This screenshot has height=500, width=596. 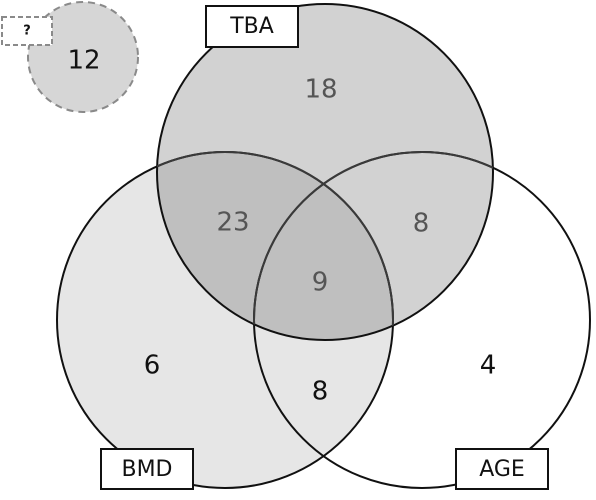 I want to click on age-label: AGE, so click(x=502, y=469).